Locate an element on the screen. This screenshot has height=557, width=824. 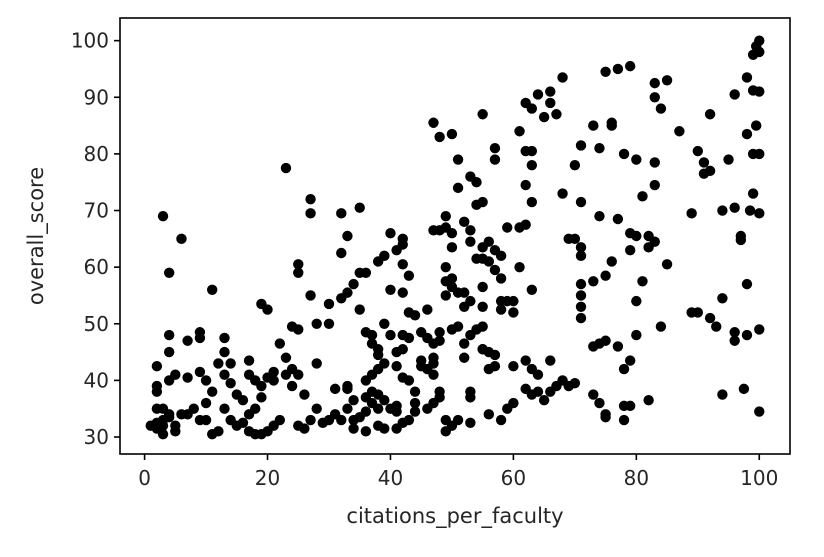
y-tick-label: 60 is located at coordinates (96, 267).